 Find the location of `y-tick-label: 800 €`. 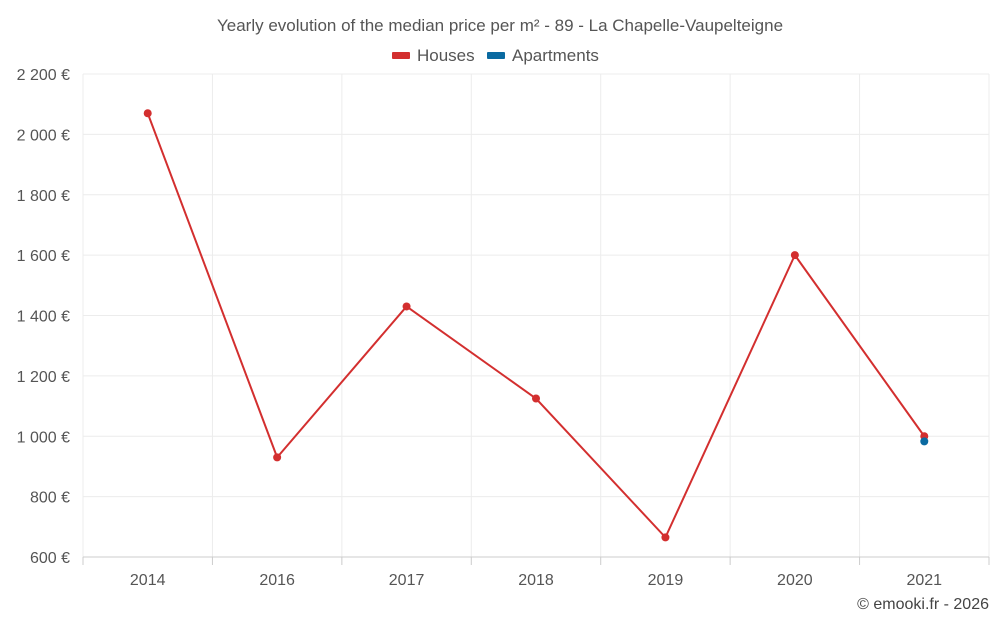

y-tick-label: 800 € is located at coordinates (50, 498).